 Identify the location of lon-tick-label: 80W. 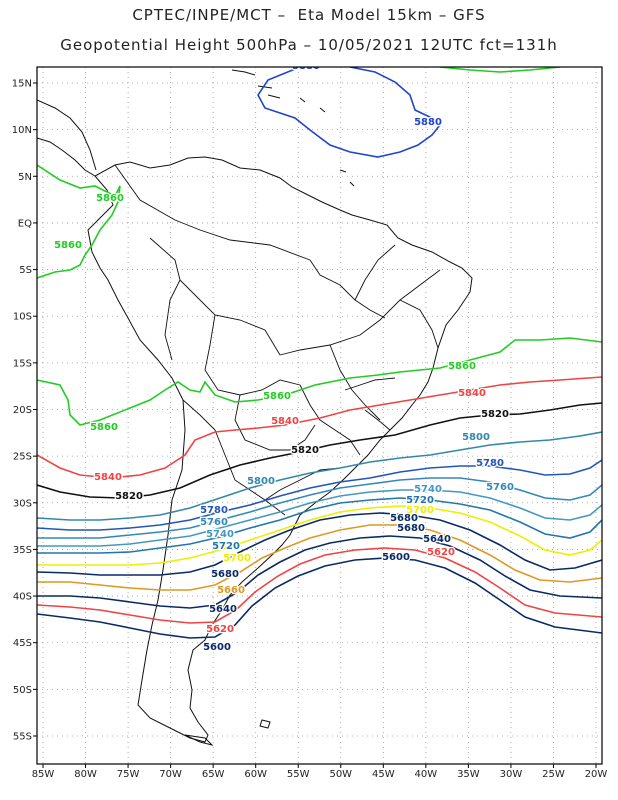
(85, 774).